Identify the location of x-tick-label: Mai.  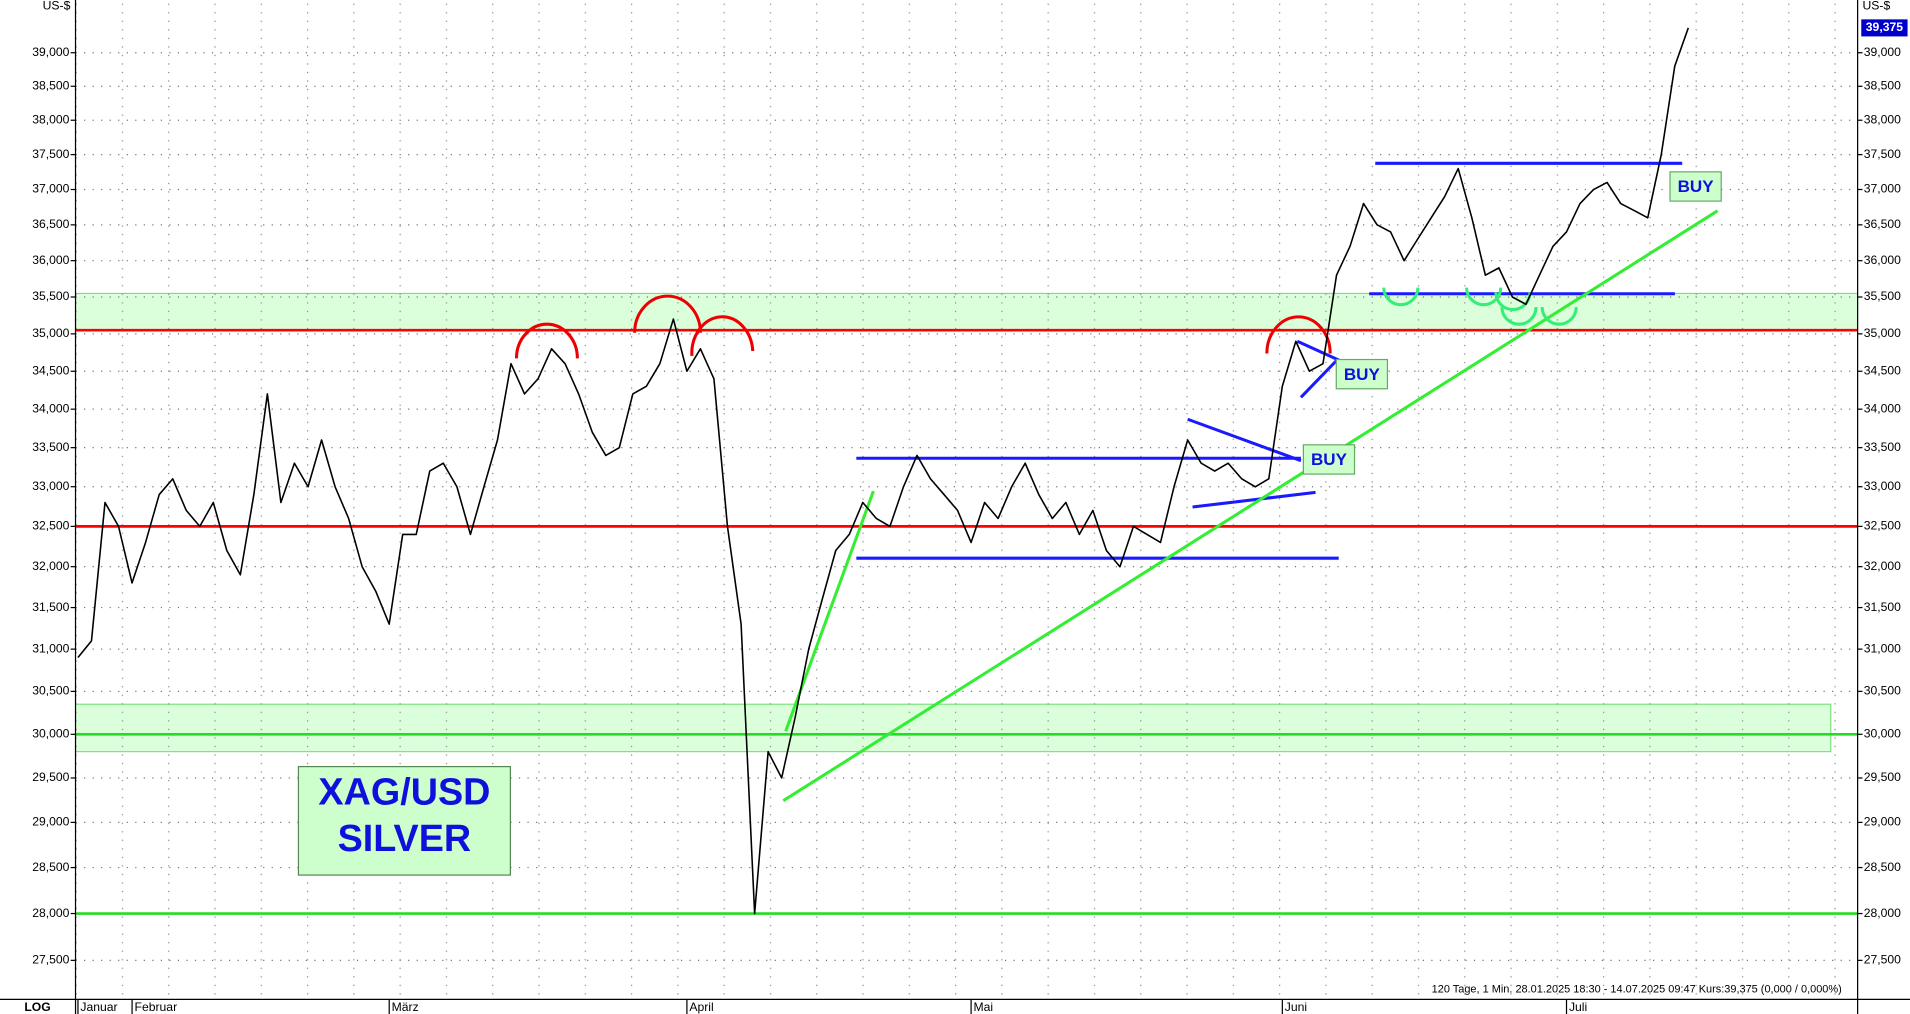
(984, 1007).